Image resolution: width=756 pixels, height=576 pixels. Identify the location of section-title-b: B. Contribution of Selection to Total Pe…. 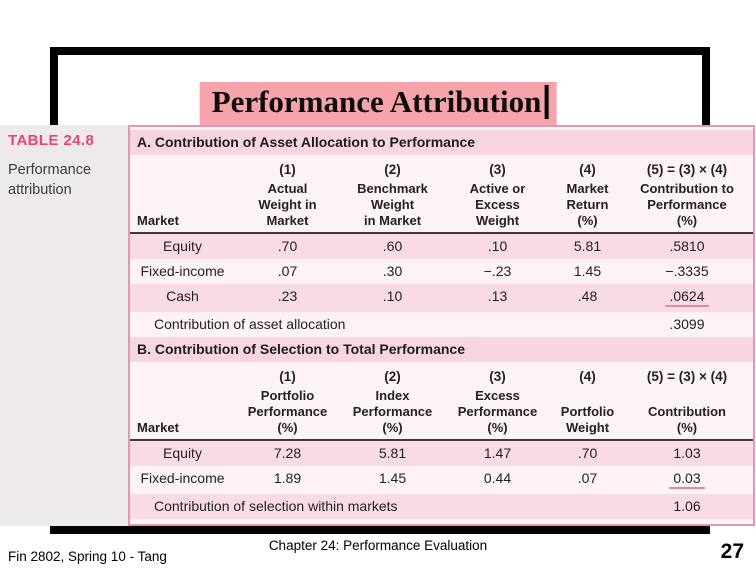
(441, 349).